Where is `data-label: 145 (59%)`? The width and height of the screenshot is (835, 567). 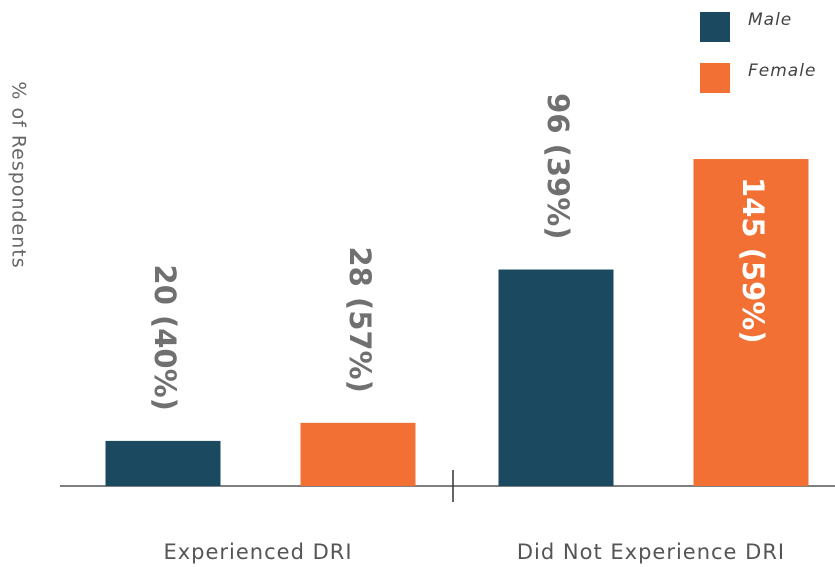 data-label: 145 (59%) is located at coordinates (753, 260).